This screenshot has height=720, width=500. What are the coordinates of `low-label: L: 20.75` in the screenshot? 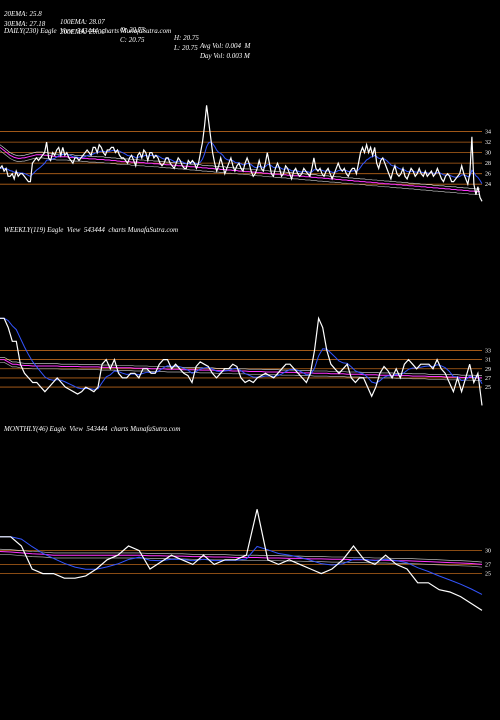 It's located at (186, 48).